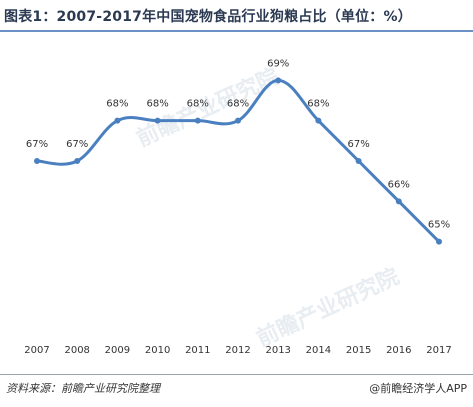 The width and height of the screenshot is (473, 407). What do you see at coordinates (398, 201) in the screenshot?
I see `data-point-2016` at bounding box center [398, 201].